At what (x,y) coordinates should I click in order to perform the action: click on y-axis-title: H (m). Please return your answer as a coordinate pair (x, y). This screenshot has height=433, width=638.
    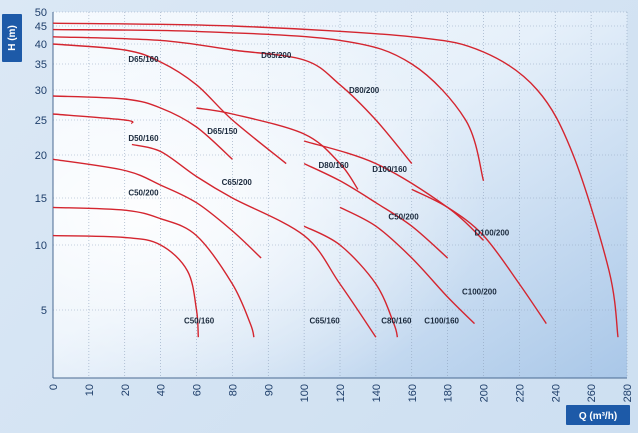
    Looking at the image, I should click on (12, 38).